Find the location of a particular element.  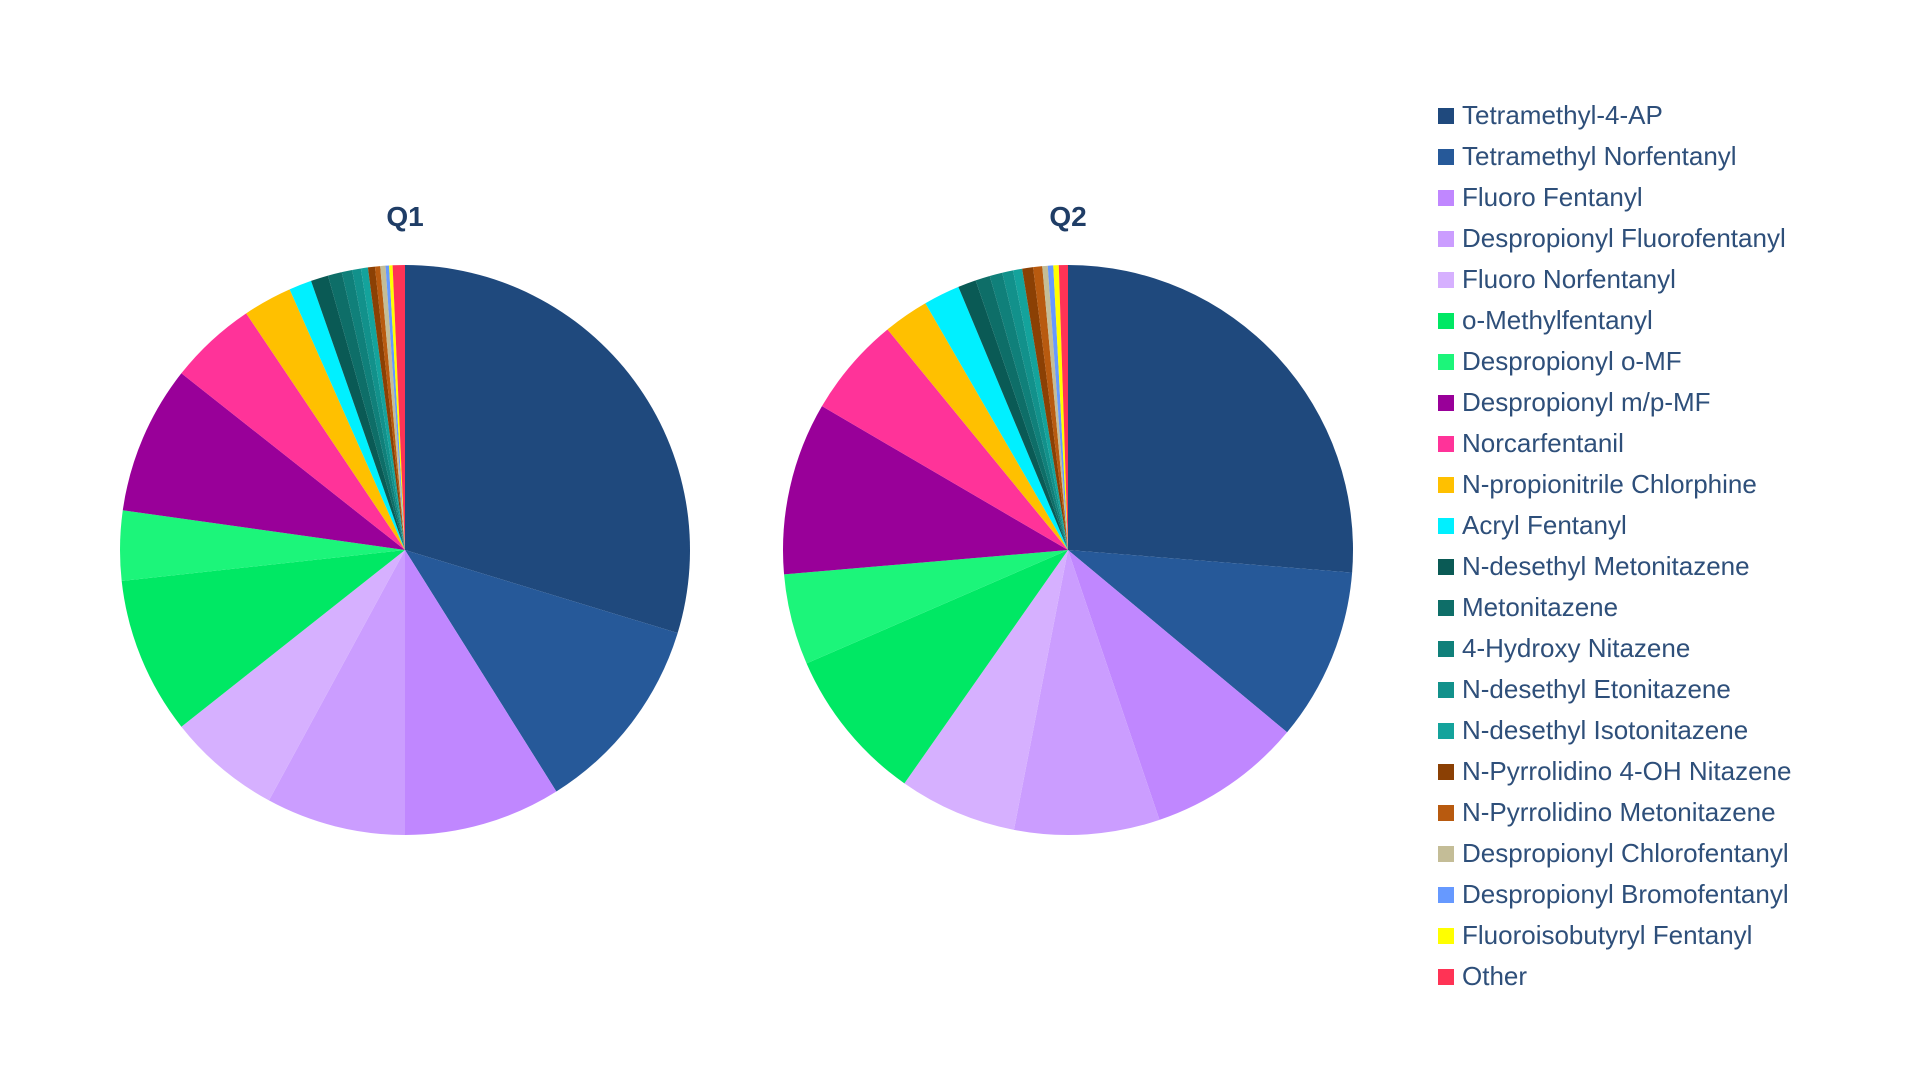

pie-slice-fluoro-fentanyl is located at coordinates (1178, 685).